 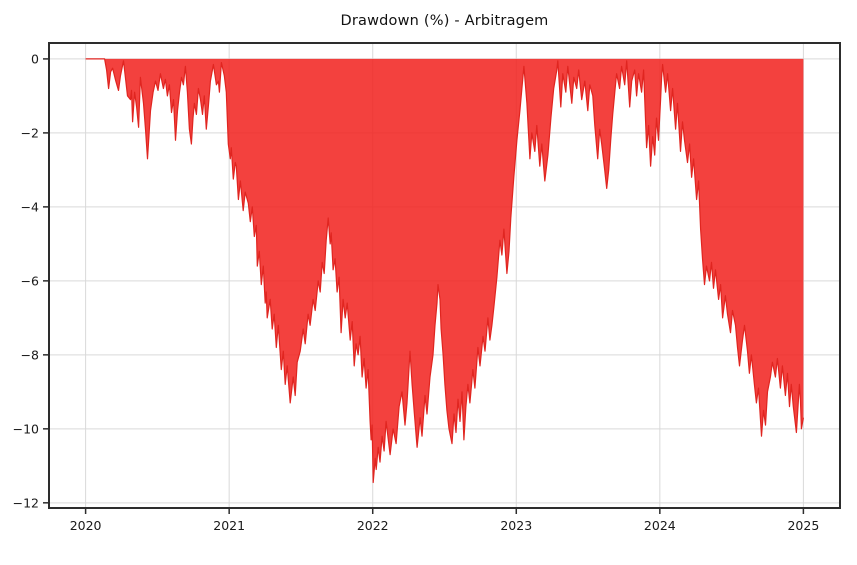 I want to click on y-tick-label--8: −8, so click(x=30, y=354).